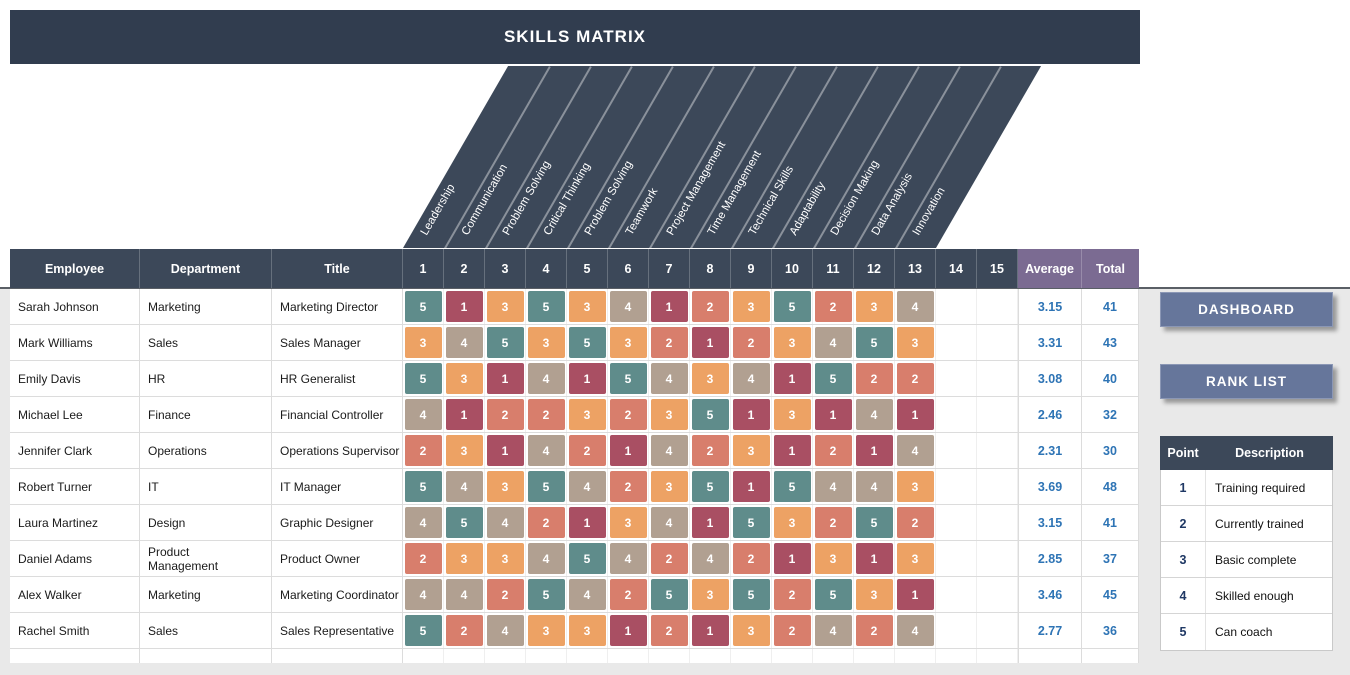  I want to click on average-cell: 3.69, so click(1050, 486).